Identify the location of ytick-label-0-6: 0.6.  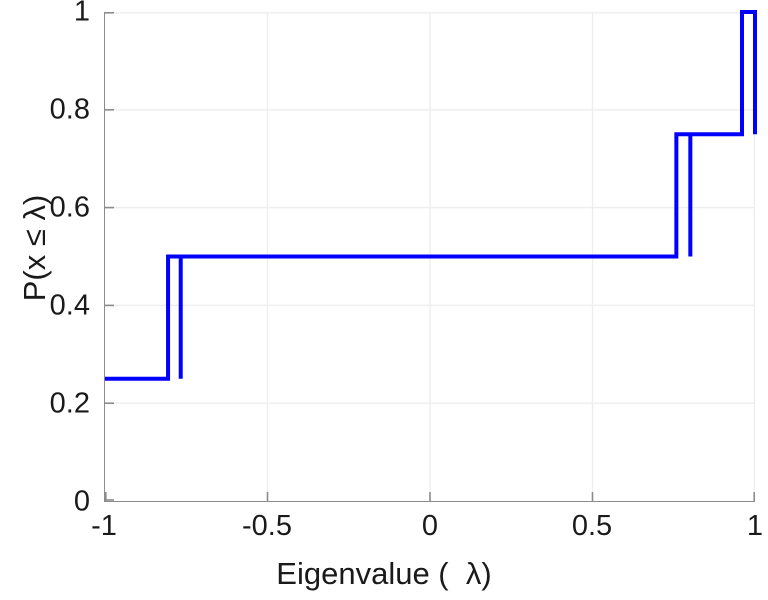
(69, 207).